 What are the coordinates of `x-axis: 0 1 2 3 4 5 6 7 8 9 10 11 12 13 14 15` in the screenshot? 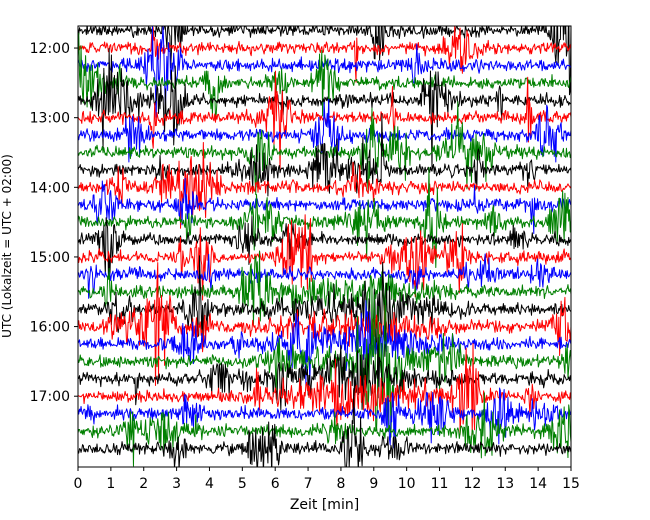 It's located at (327, 479).